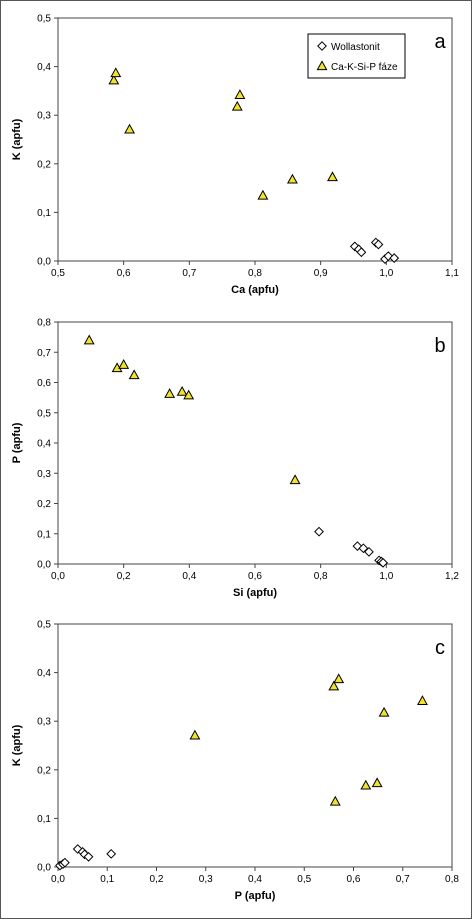 This screenshot has height=924, width=472. Describe the element at coordinates (452, 273) in the screenshot. I see `x-tick-label: 1,1` at that location.